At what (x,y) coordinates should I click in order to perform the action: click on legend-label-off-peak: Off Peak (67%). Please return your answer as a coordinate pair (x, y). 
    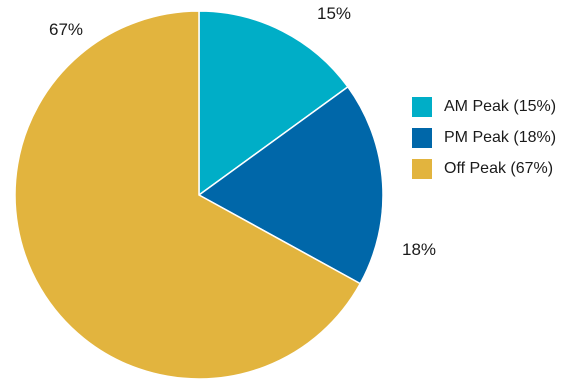
    Looking at the image, I should click on (499, 168).